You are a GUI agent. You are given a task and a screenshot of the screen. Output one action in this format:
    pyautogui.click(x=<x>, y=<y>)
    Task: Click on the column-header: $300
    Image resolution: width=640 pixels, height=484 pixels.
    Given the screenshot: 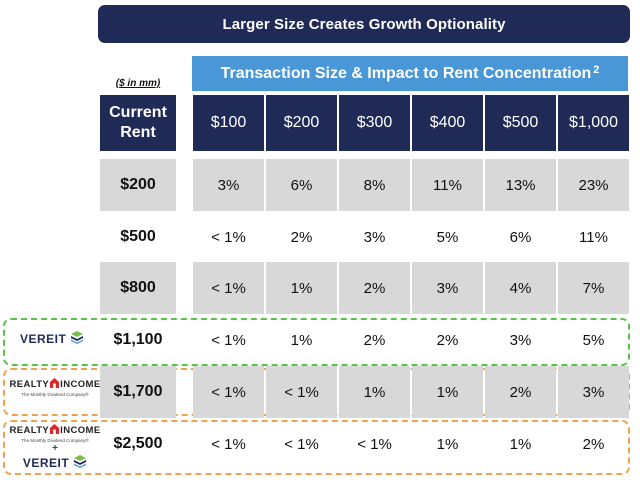 What is the action you would take?
    pyautogui.click(x=374, y=123)
    